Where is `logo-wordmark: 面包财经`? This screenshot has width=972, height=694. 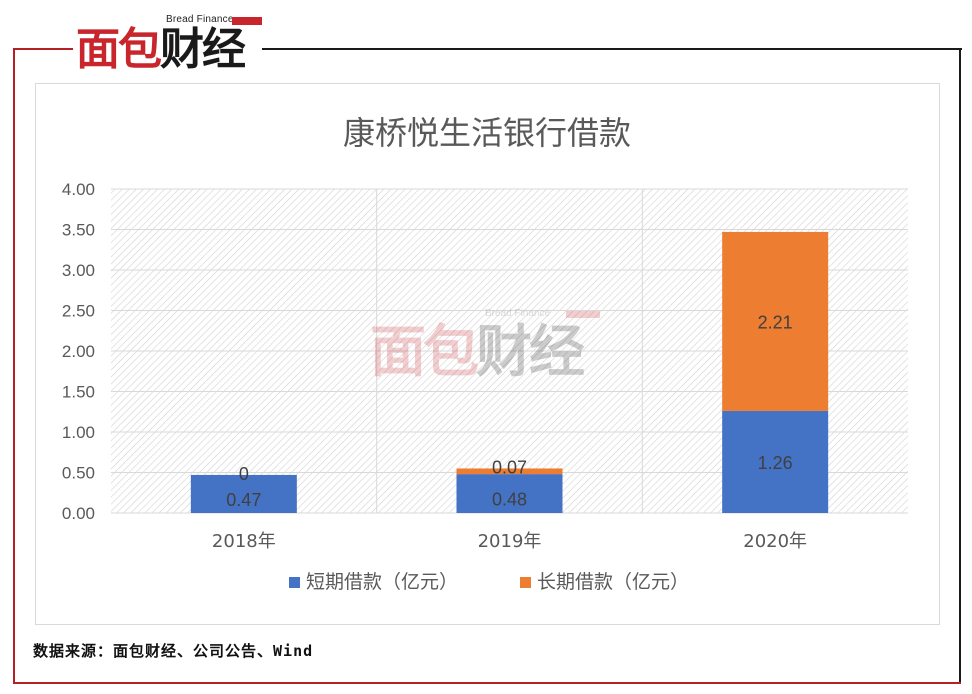 logo-wordmark: 面包财经 is located at coordinates (169, 50).